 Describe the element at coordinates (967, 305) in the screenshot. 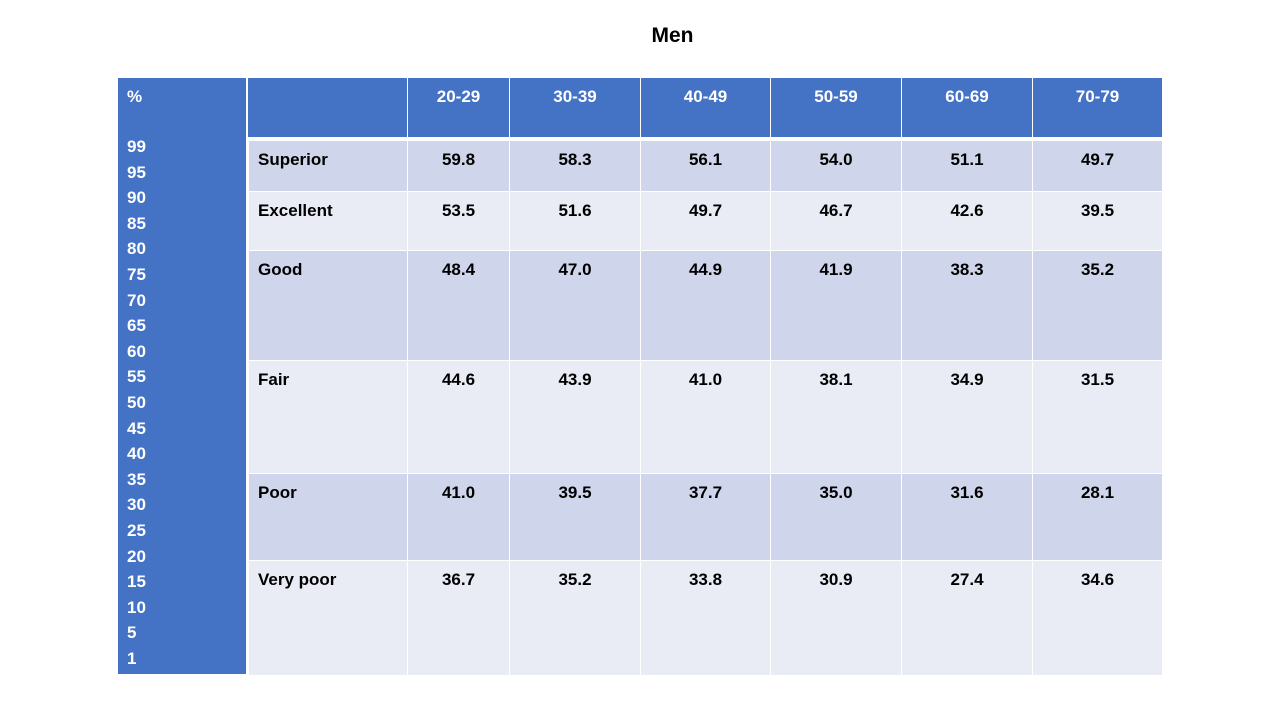

I see `value-cell: 38.3` at that location.